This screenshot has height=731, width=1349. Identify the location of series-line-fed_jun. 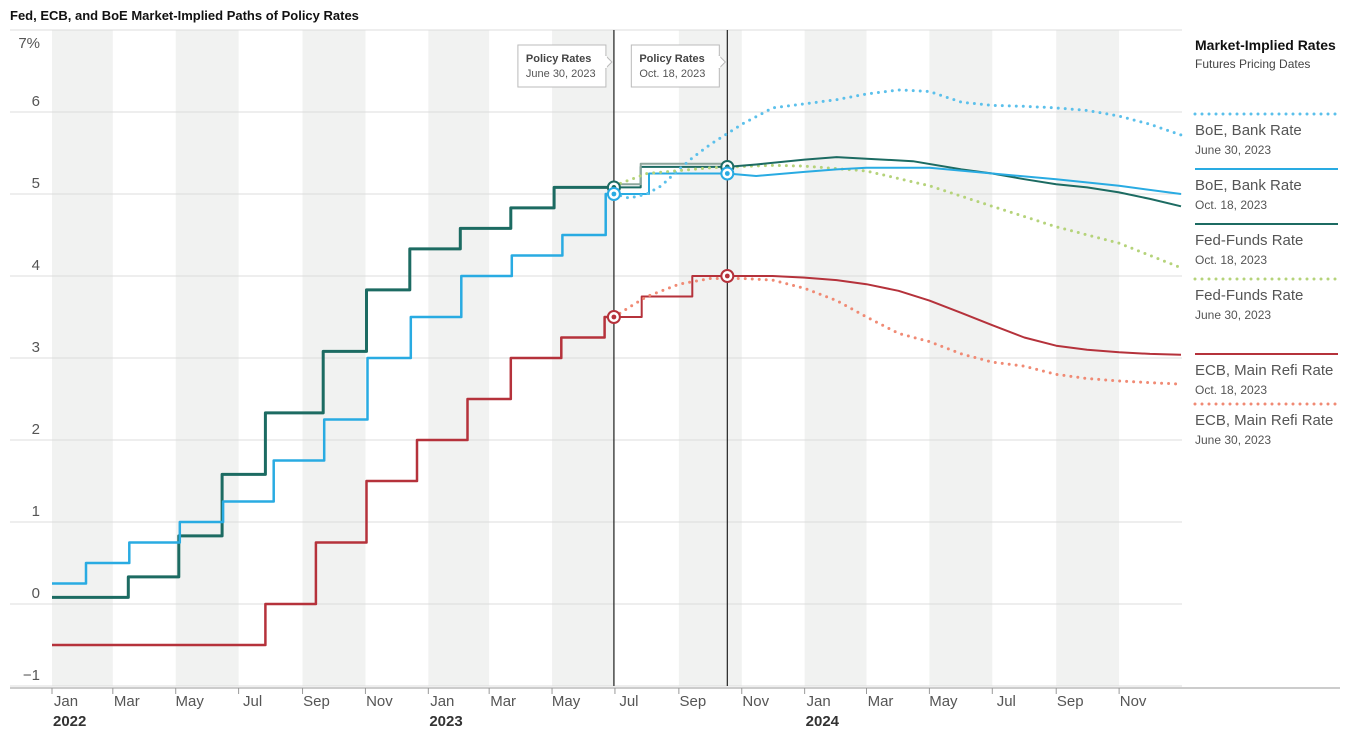
(897, 216).